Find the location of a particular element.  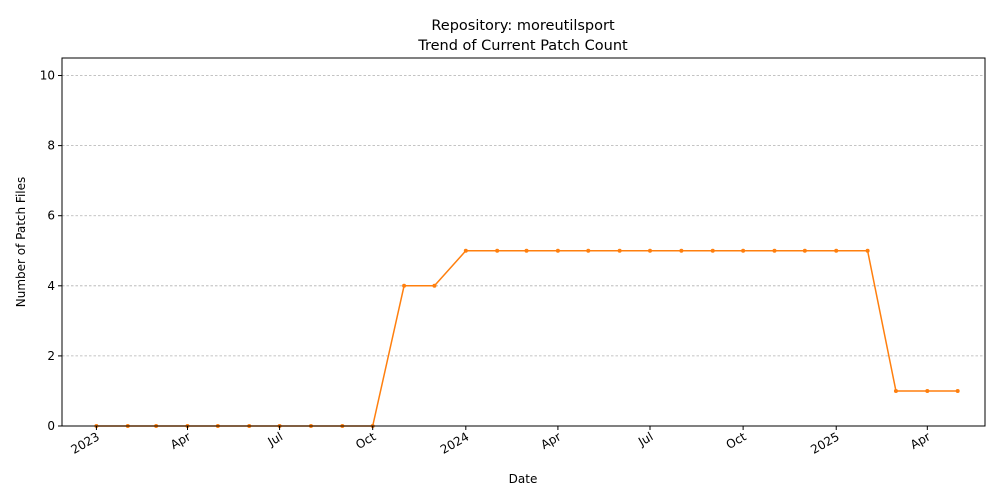

chart-title-line1: Repository: moreutilsport is located at coordinates (523, 26).